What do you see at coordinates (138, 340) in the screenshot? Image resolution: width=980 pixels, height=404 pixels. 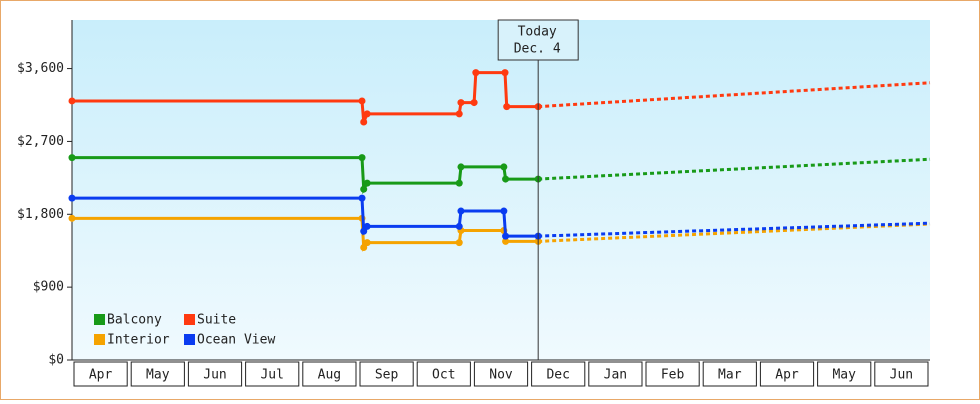 I see `legend-label: Interior` at bounding box center [138, 340].